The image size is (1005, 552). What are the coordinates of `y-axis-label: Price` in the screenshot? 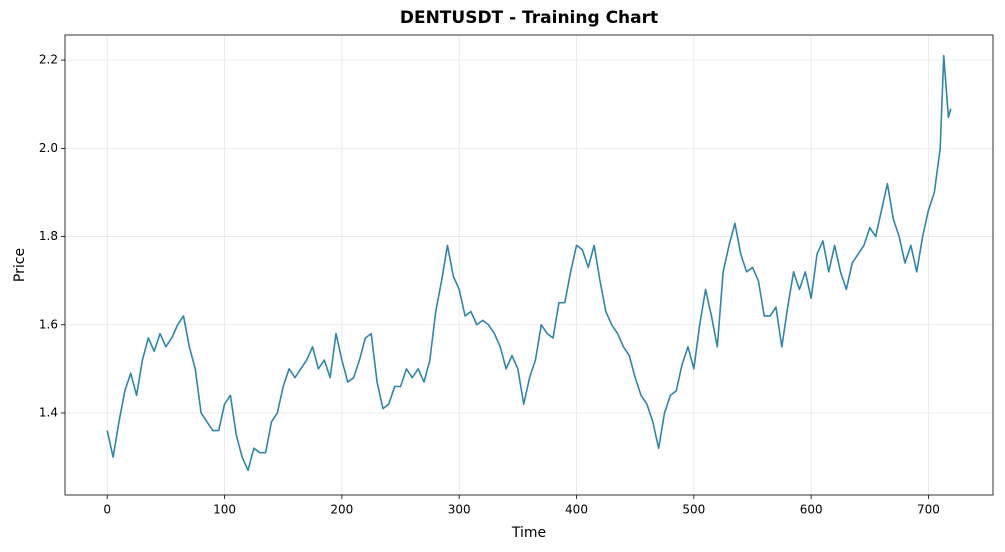 It's located at (20, 265).